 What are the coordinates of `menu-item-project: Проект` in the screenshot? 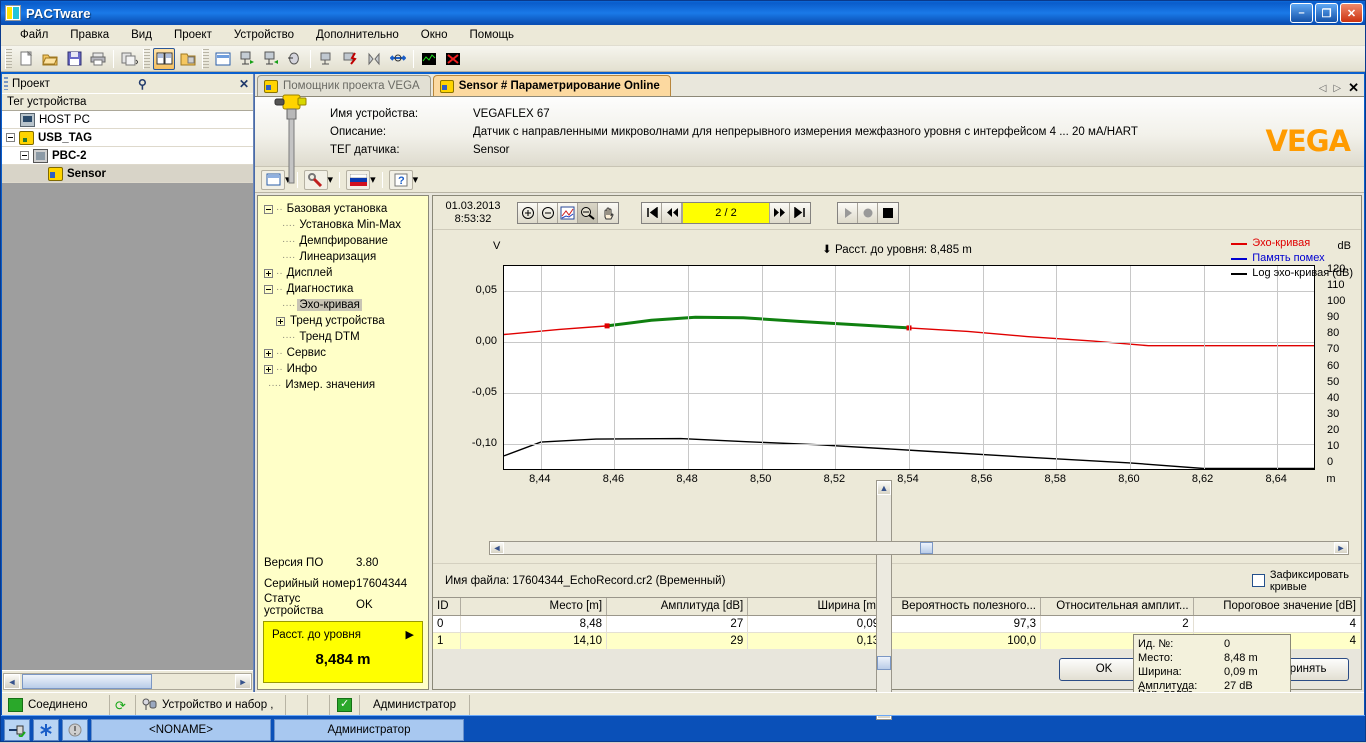 It's located at (192, 35).